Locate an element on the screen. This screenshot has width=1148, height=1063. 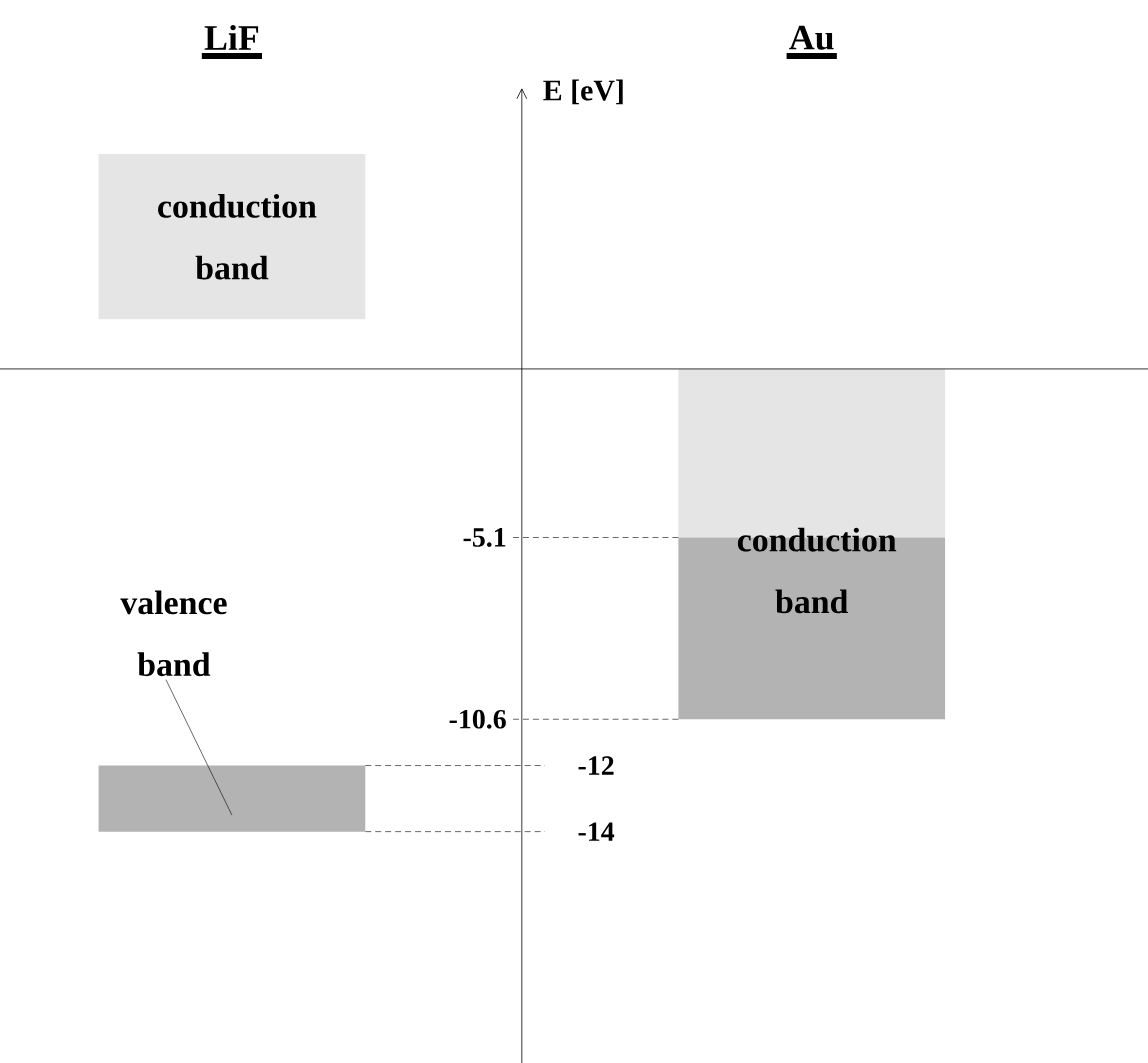
ref-line-label: -14 is located at coordinates (596, 831).